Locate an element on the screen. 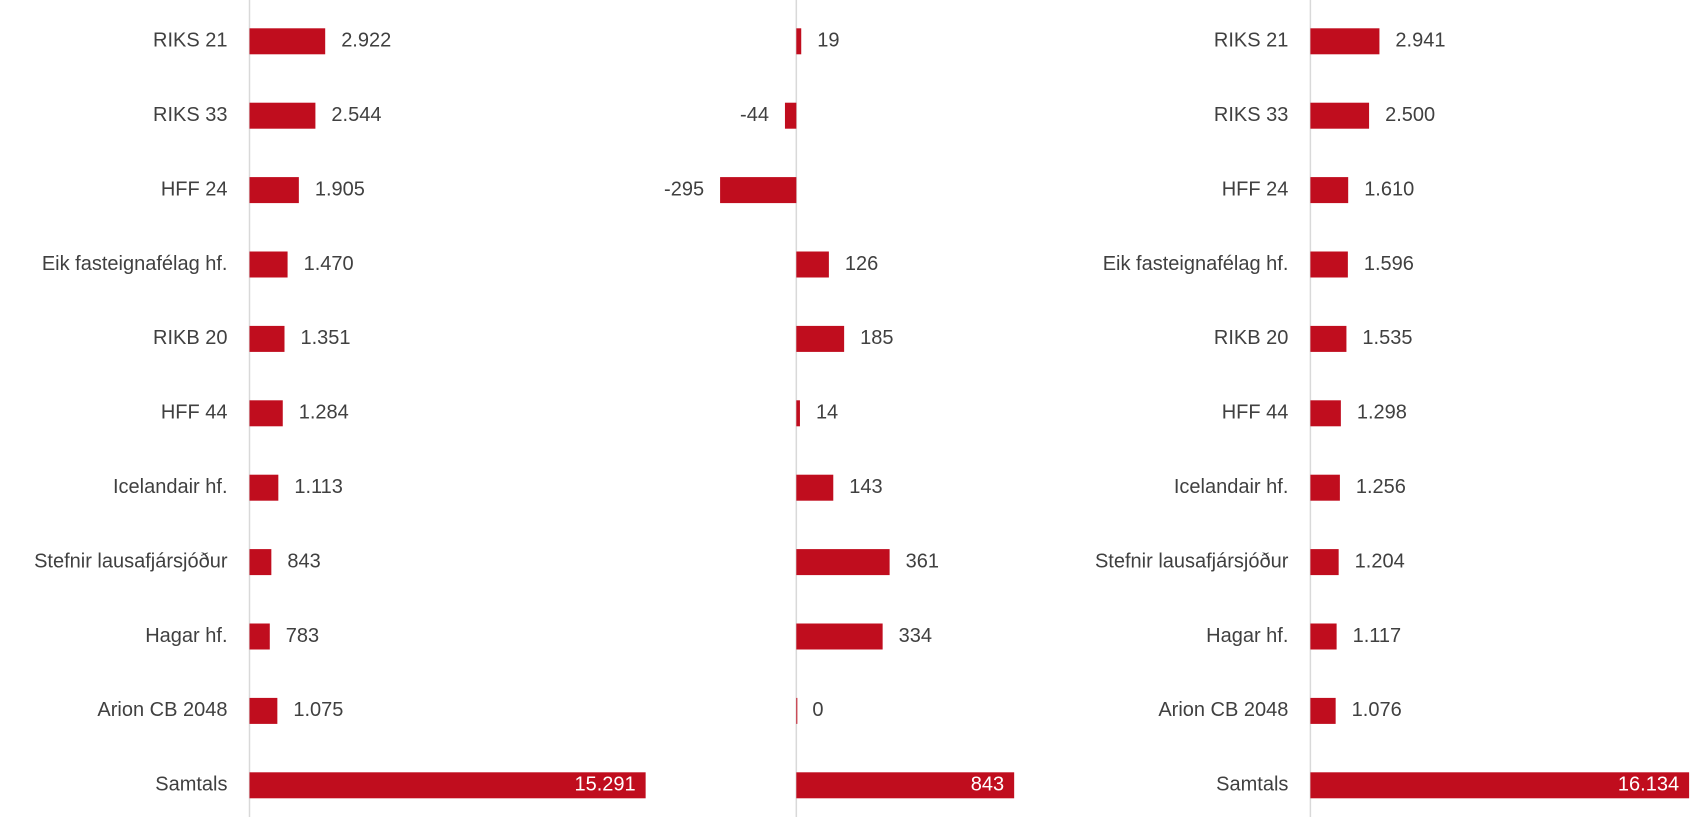  value-label: 1.610 is located at coordinates (1389, 189).